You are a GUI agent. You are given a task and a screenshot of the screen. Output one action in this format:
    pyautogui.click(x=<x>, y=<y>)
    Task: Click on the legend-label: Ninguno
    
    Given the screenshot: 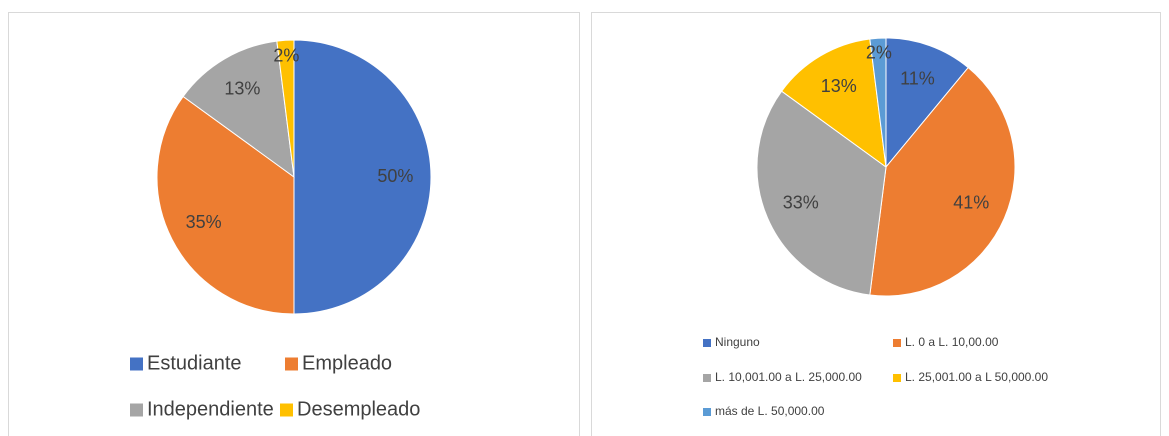 What is the action you would take?
    pyautogui.click(x=737, y=342)
    